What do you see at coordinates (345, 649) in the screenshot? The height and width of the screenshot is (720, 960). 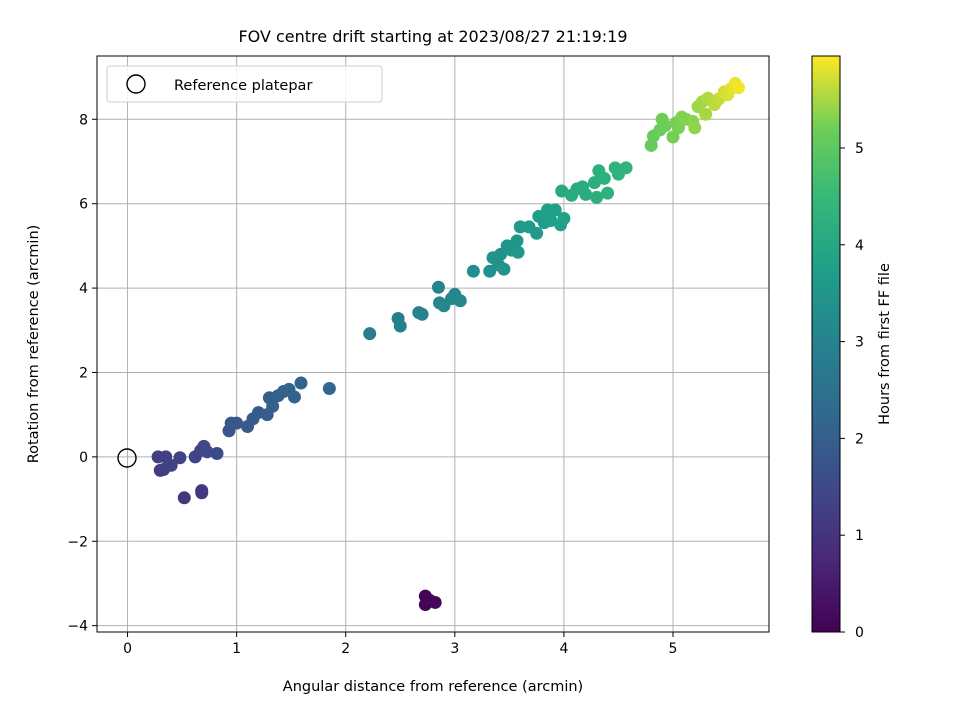 I see `x-tick-label: 2` at bounding box center [345, 649].